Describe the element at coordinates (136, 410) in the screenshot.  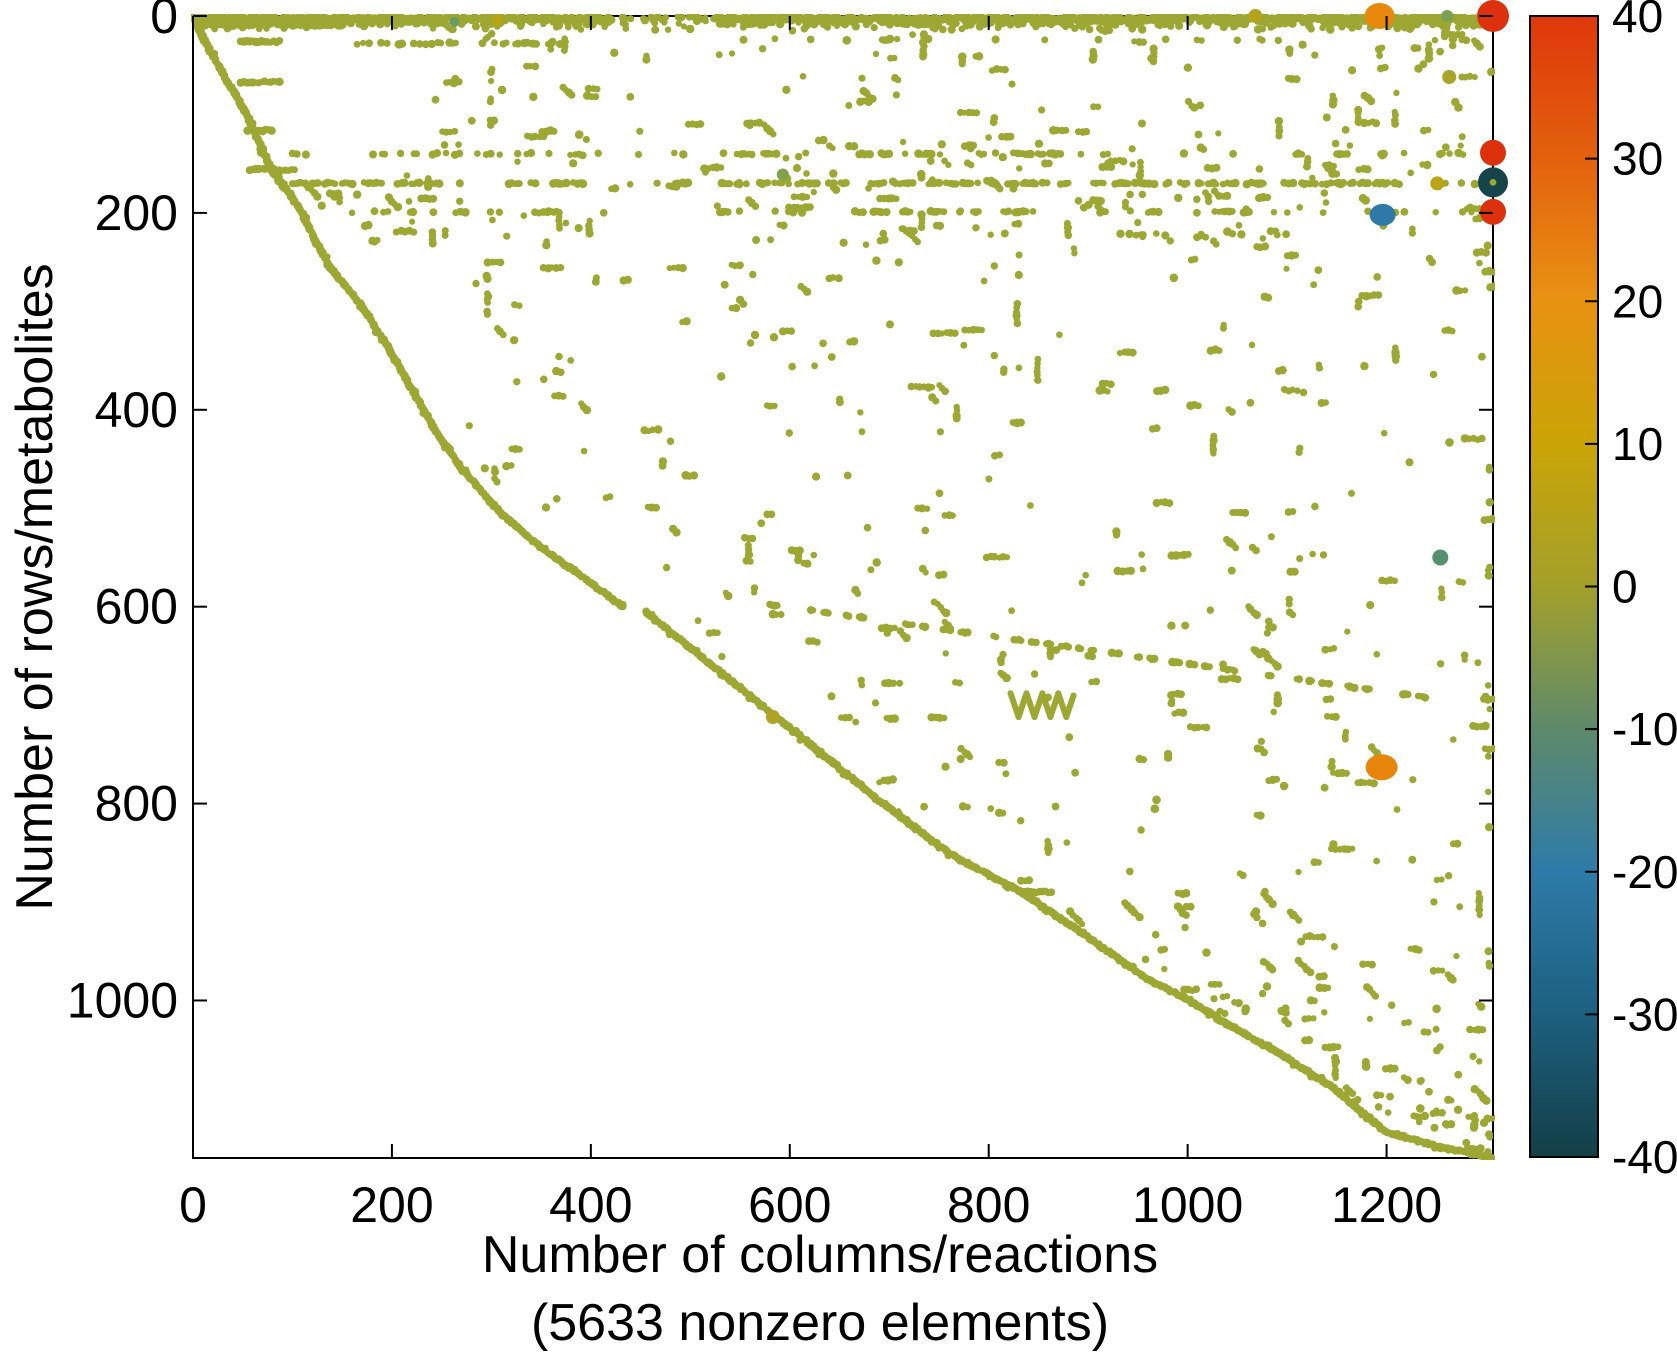
I see `y-tick-label: 400` at that location.